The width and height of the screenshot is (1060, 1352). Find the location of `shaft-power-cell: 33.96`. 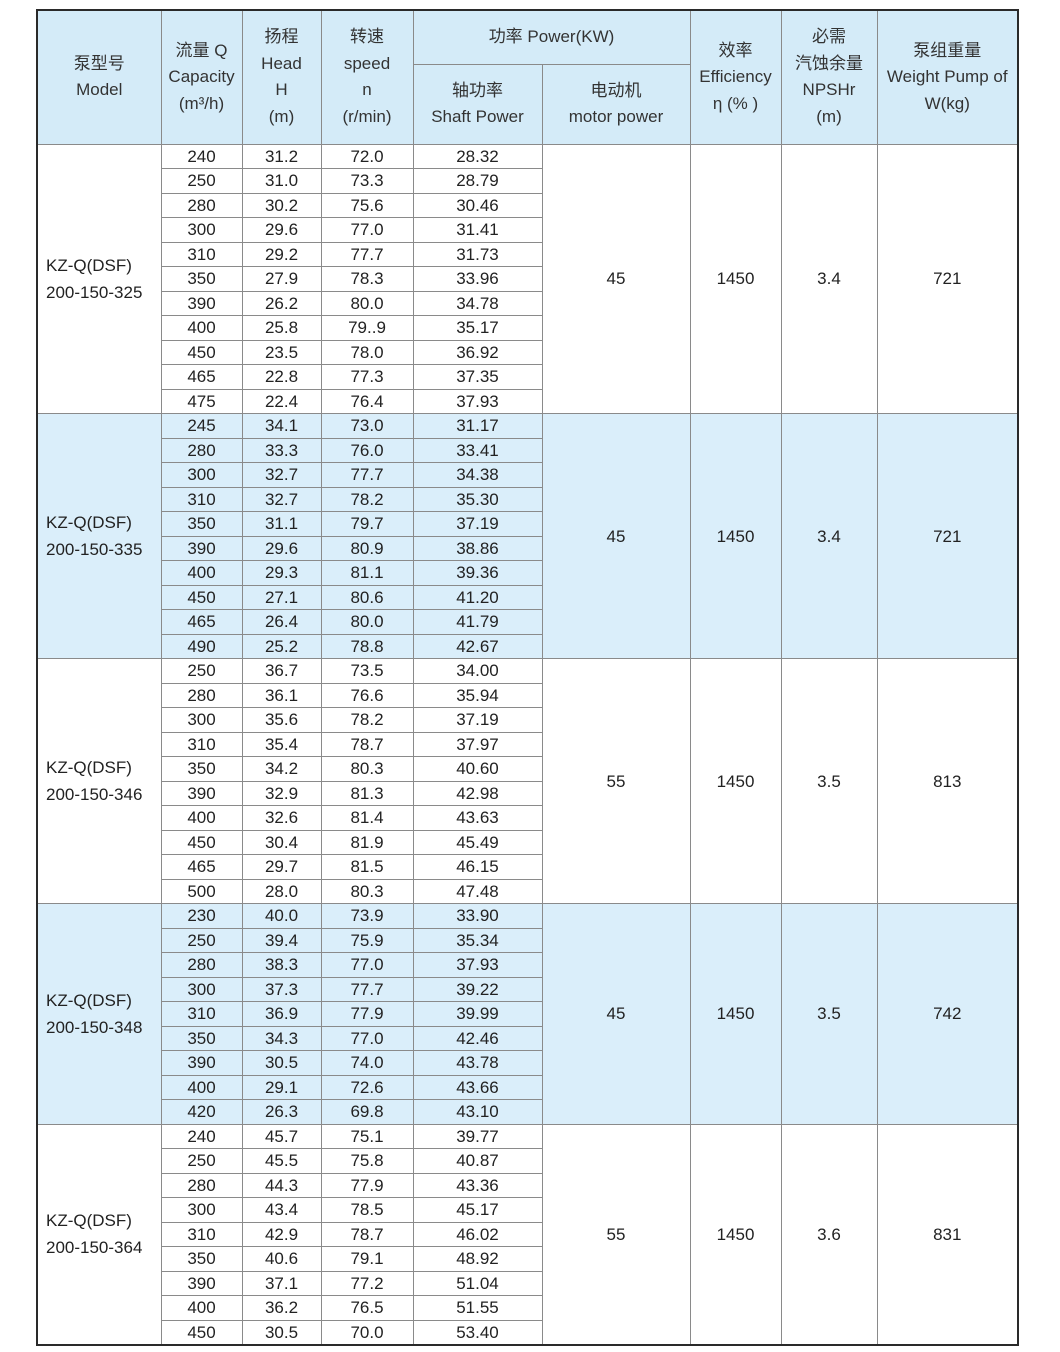

shaft-power-cell: 33.96 is located at coordinates (477, 279).